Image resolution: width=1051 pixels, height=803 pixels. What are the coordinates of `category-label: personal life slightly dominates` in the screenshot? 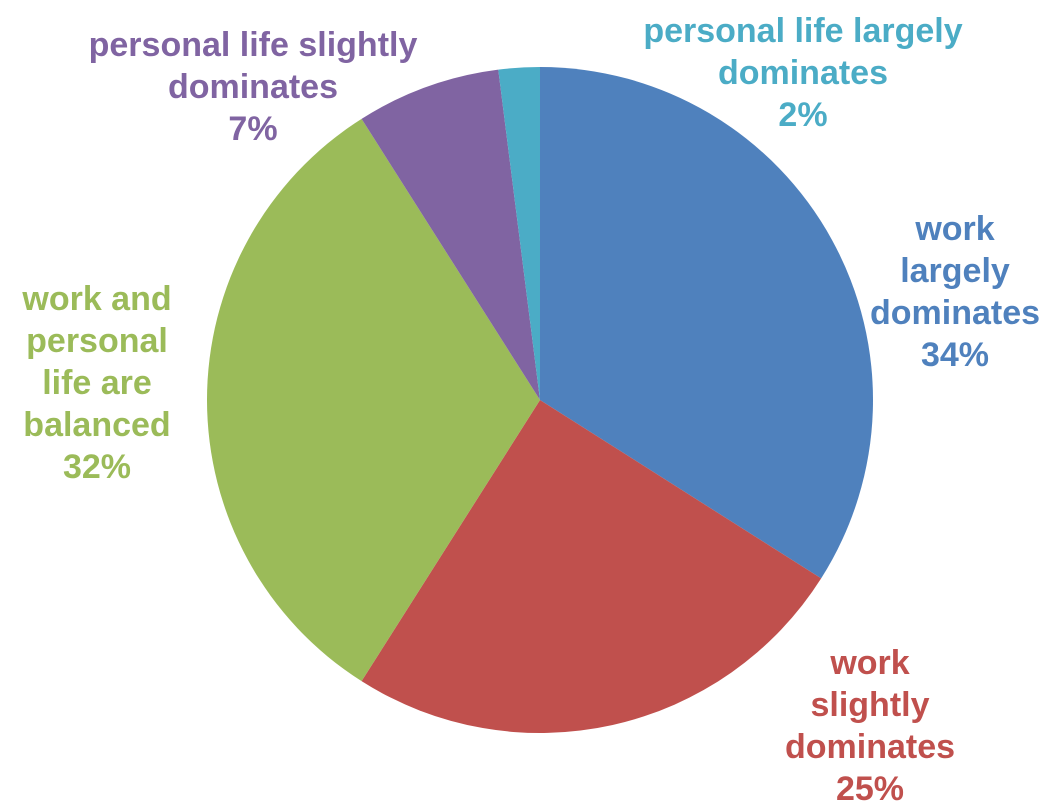 It's located at (253, 66).